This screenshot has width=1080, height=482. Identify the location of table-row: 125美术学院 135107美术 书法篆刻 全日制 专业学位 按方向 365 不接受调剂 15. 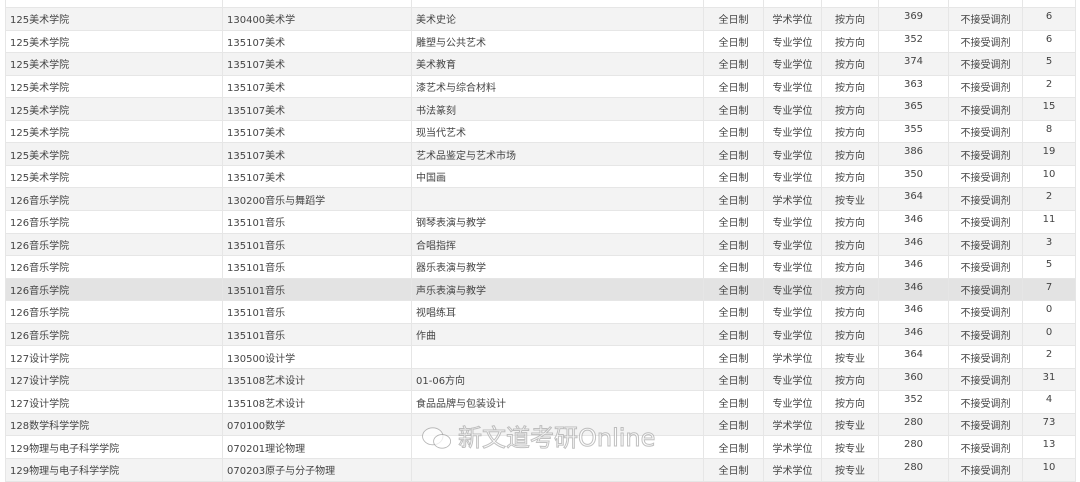
(540, 109).